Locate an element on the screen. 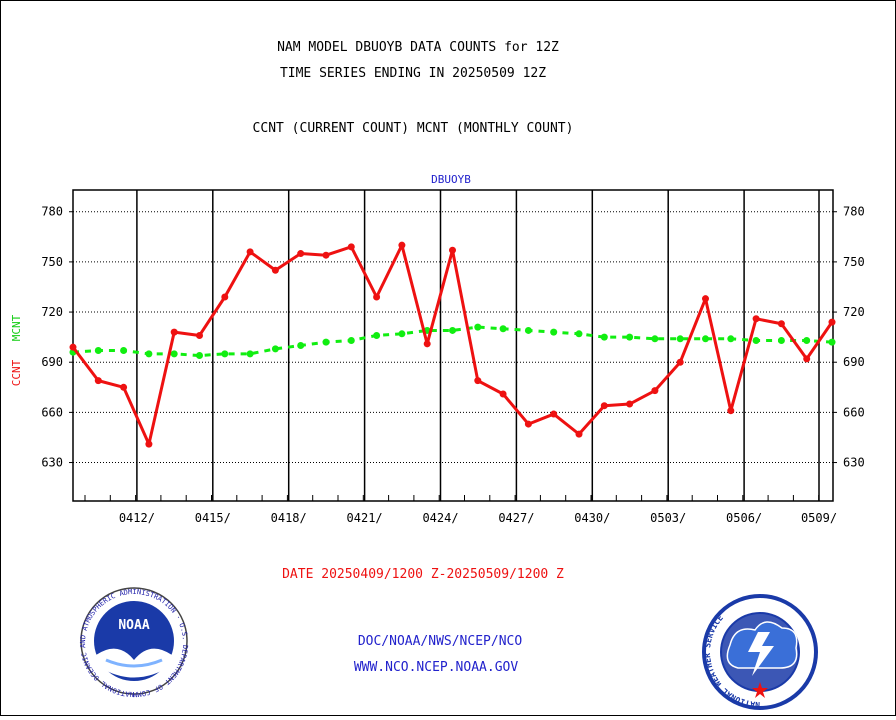  x-tick-label: 0509/ is located at coordinates (819, 518).